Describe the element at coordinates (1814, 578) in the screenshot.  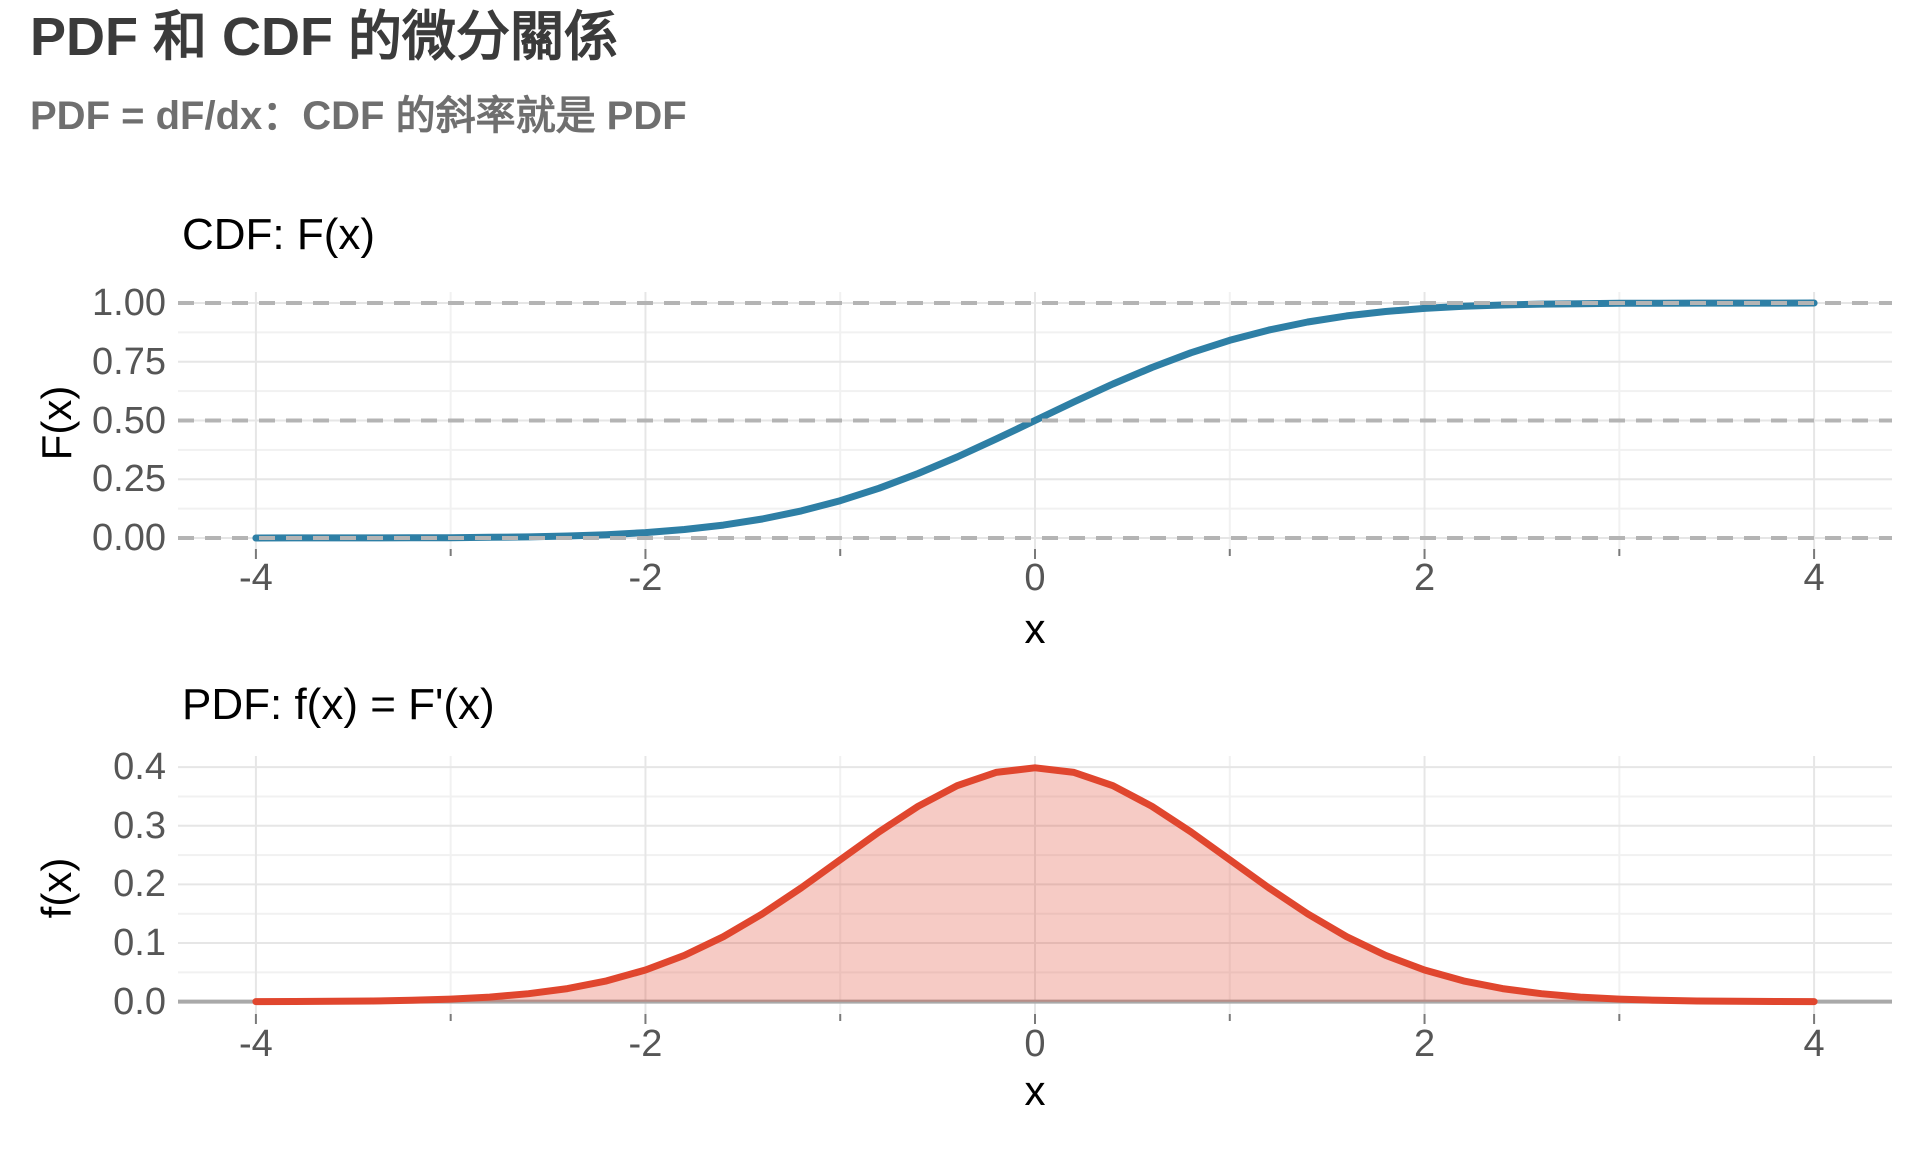
I see `cdf-x-tick-label: 4` at that location.